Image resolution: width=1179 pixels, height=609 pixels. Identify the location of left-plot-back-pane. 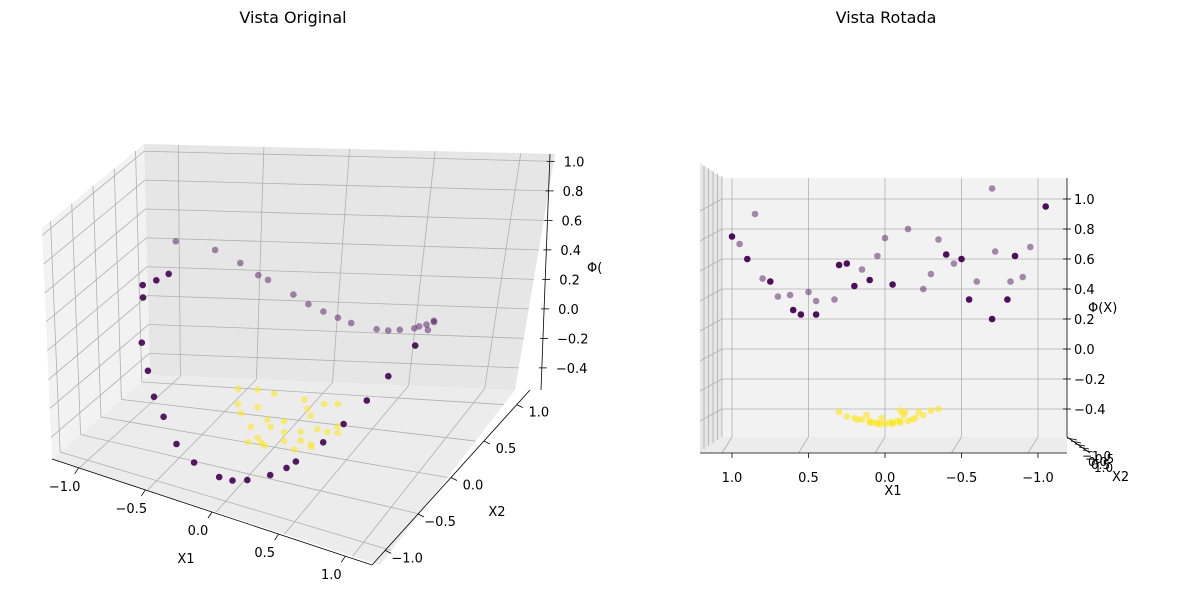
(349, 267).